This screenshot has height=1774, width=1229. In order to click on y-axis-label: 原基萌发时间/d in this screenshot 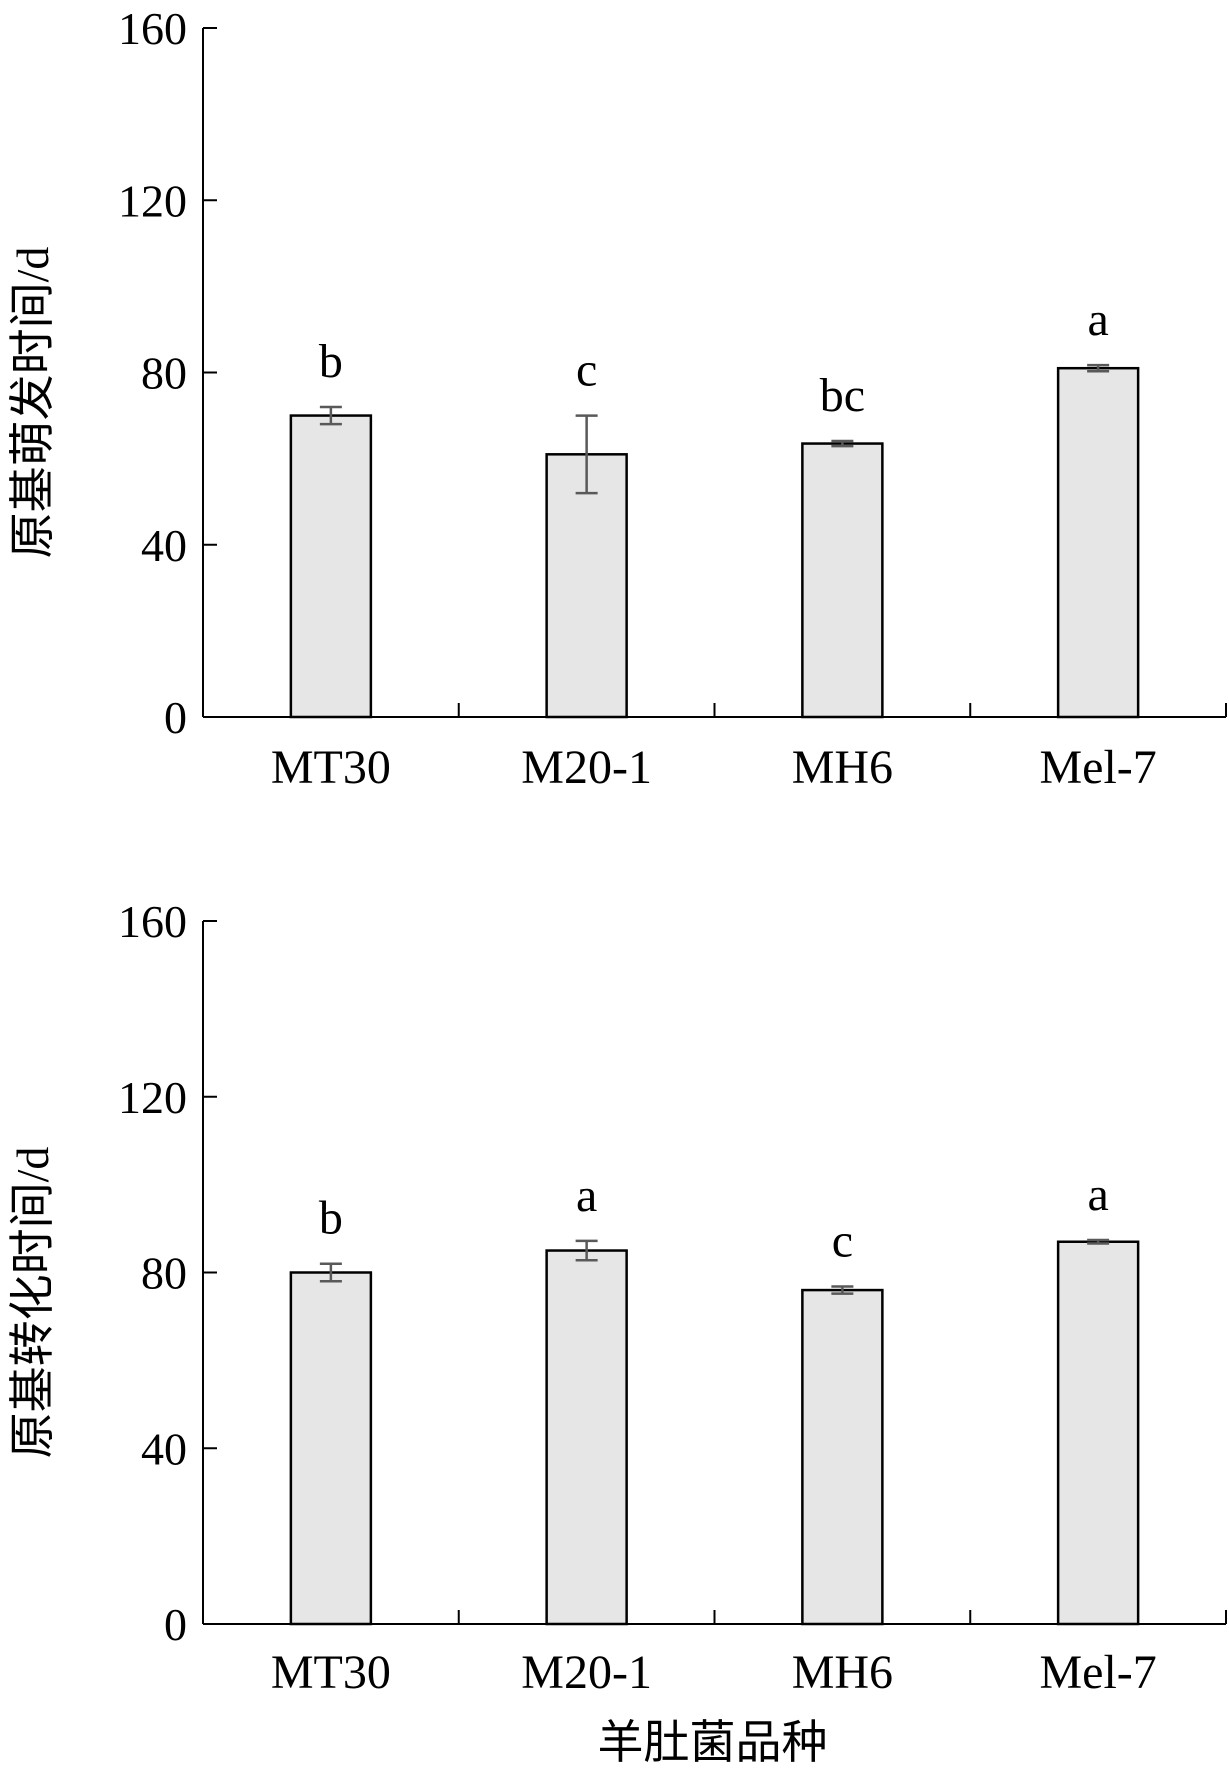, I will do `click(32, 403)`.